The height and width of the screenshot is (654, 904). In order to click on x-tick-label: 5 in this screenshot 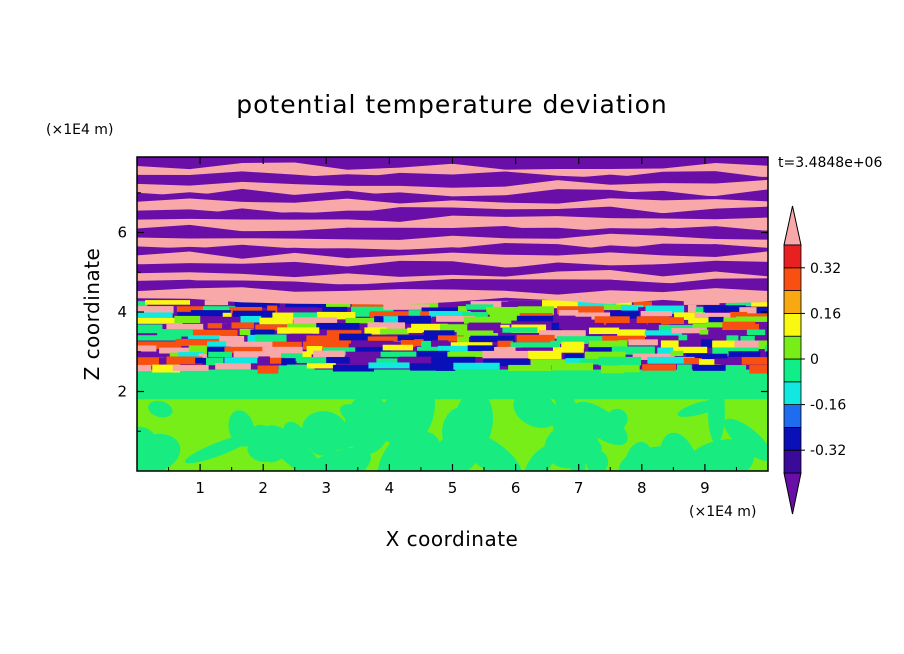, I will do `click(453, 488)`.